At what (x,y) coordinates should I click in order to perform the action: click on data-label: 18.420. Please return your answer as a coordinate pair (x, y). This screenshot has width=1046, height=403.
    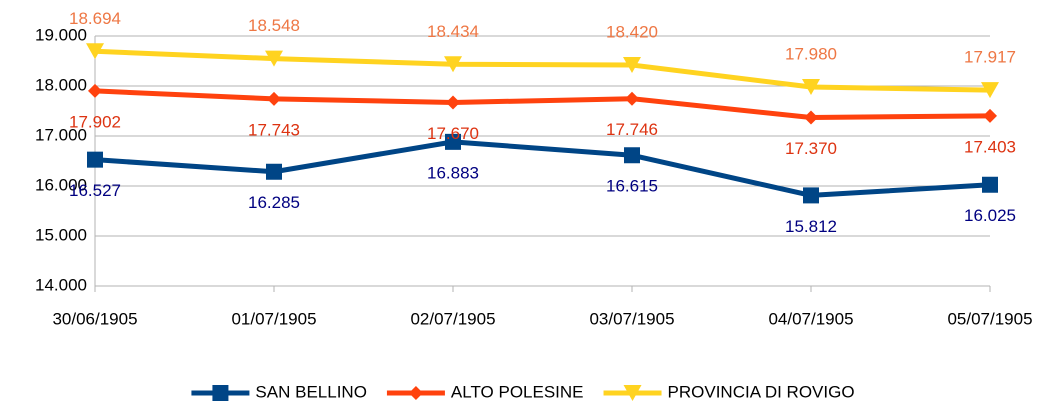
    Looking at the image, I should click on (632, 31).